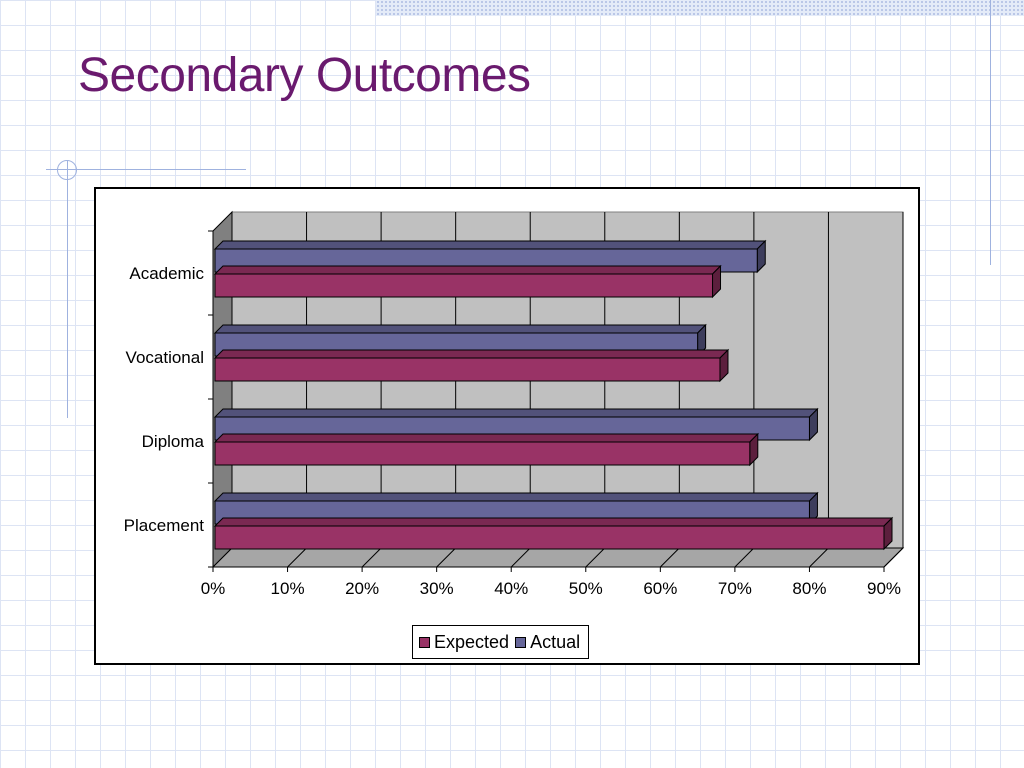 The height and width of the screenshot is (768, 1024). What do you see at coordinates (213, 588) in the screenshot?
I see `x-tick-label: 0%` at bounding box center [213, 588].